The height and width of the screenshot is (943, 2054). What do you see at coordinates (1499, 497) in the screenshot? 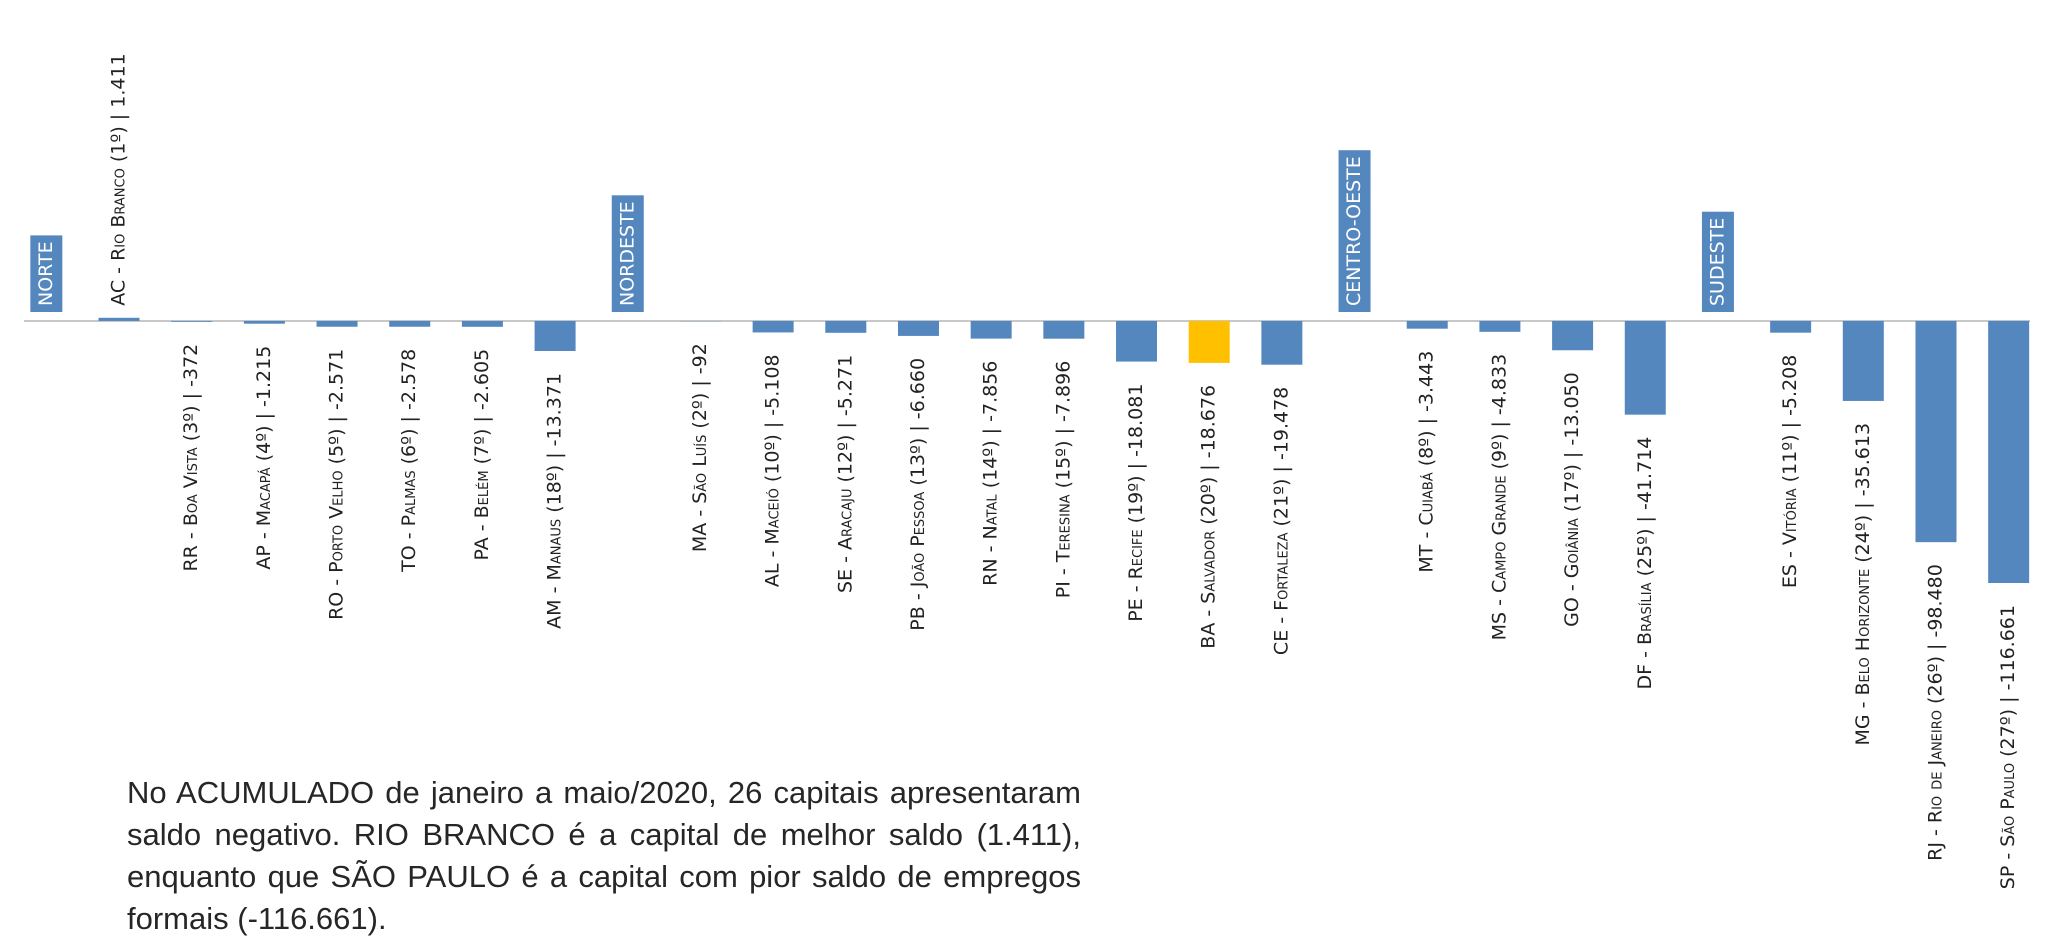
I see `category-label: MS - Campo Grande (9º) | -4.833` at bounding box center [1499, 497].